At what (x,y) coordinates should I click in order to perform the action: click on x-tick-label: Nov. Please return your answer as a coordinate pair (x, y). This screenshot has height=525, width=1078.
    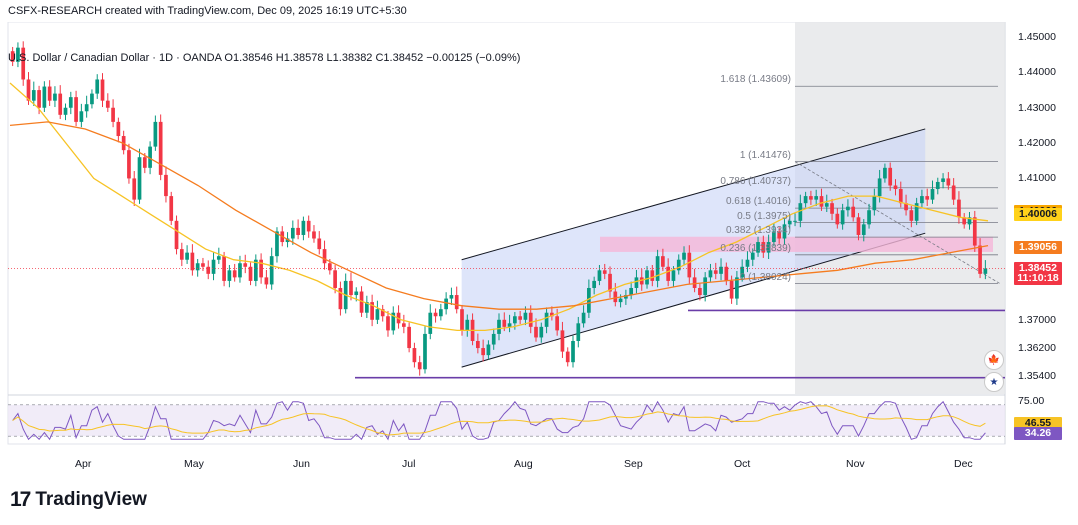
    Looking at the image, I should click on (855, 464).